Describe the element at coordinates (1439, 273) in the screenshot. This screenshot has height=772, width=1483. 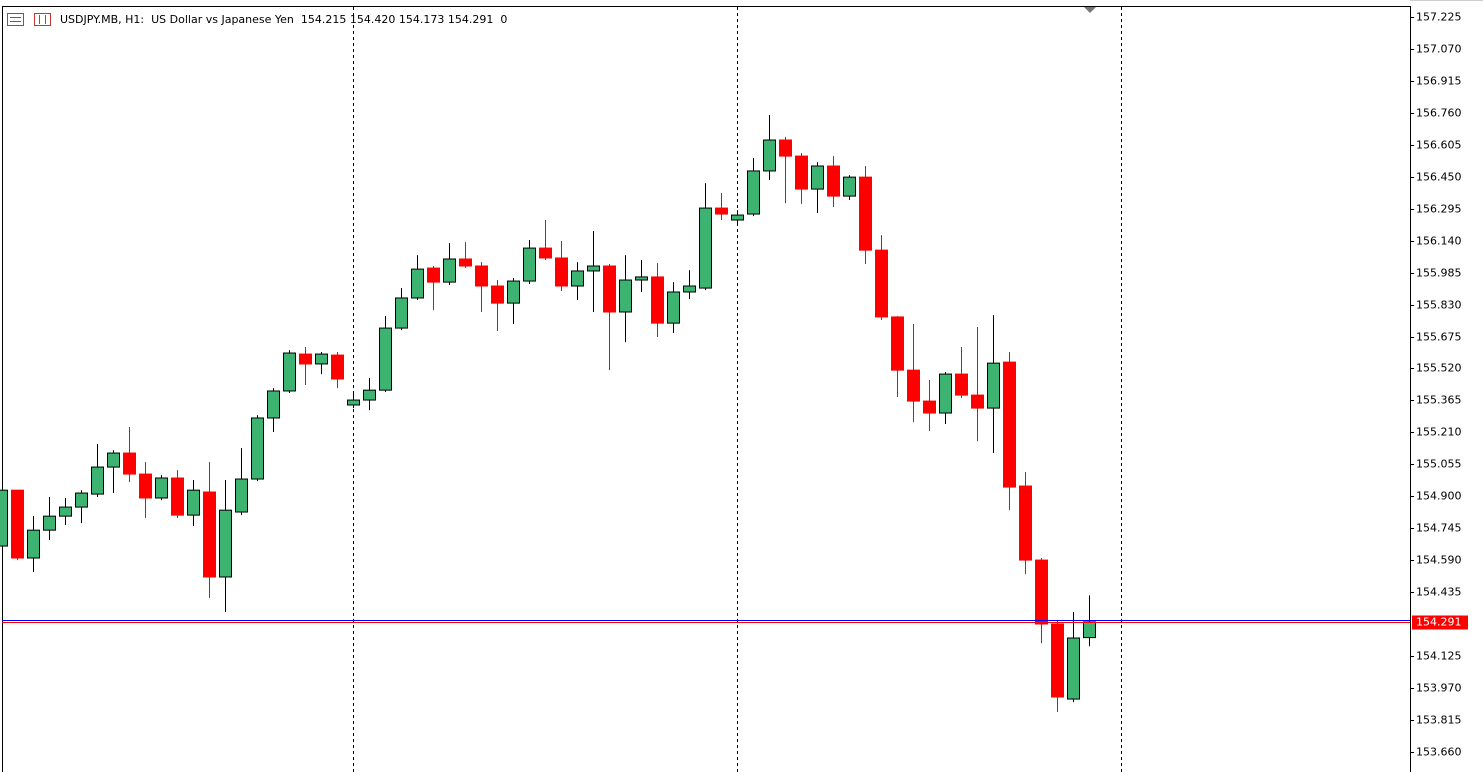
I see `y-tick-label: 155.985` at that location.